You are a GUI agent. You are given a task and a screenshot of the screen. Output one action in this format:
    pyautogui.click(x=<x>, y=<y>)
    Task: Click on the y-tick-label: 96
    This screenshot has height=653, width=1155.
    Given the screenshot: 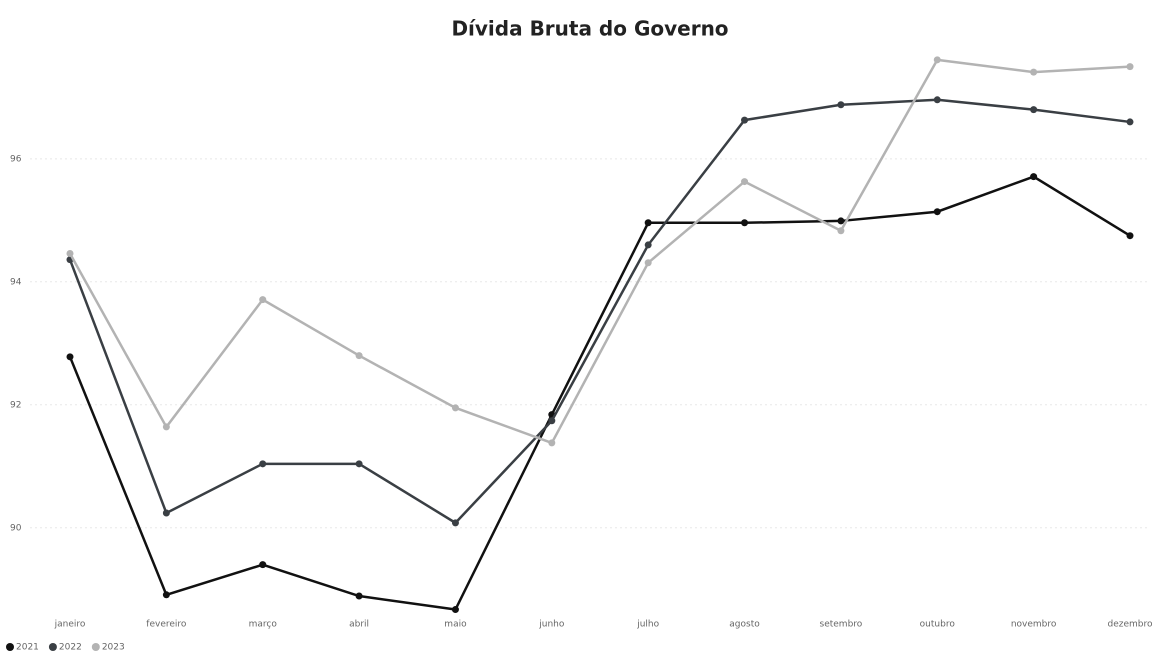 What is the action you would take?
    pyautogui.click(x=16, y=159)
    